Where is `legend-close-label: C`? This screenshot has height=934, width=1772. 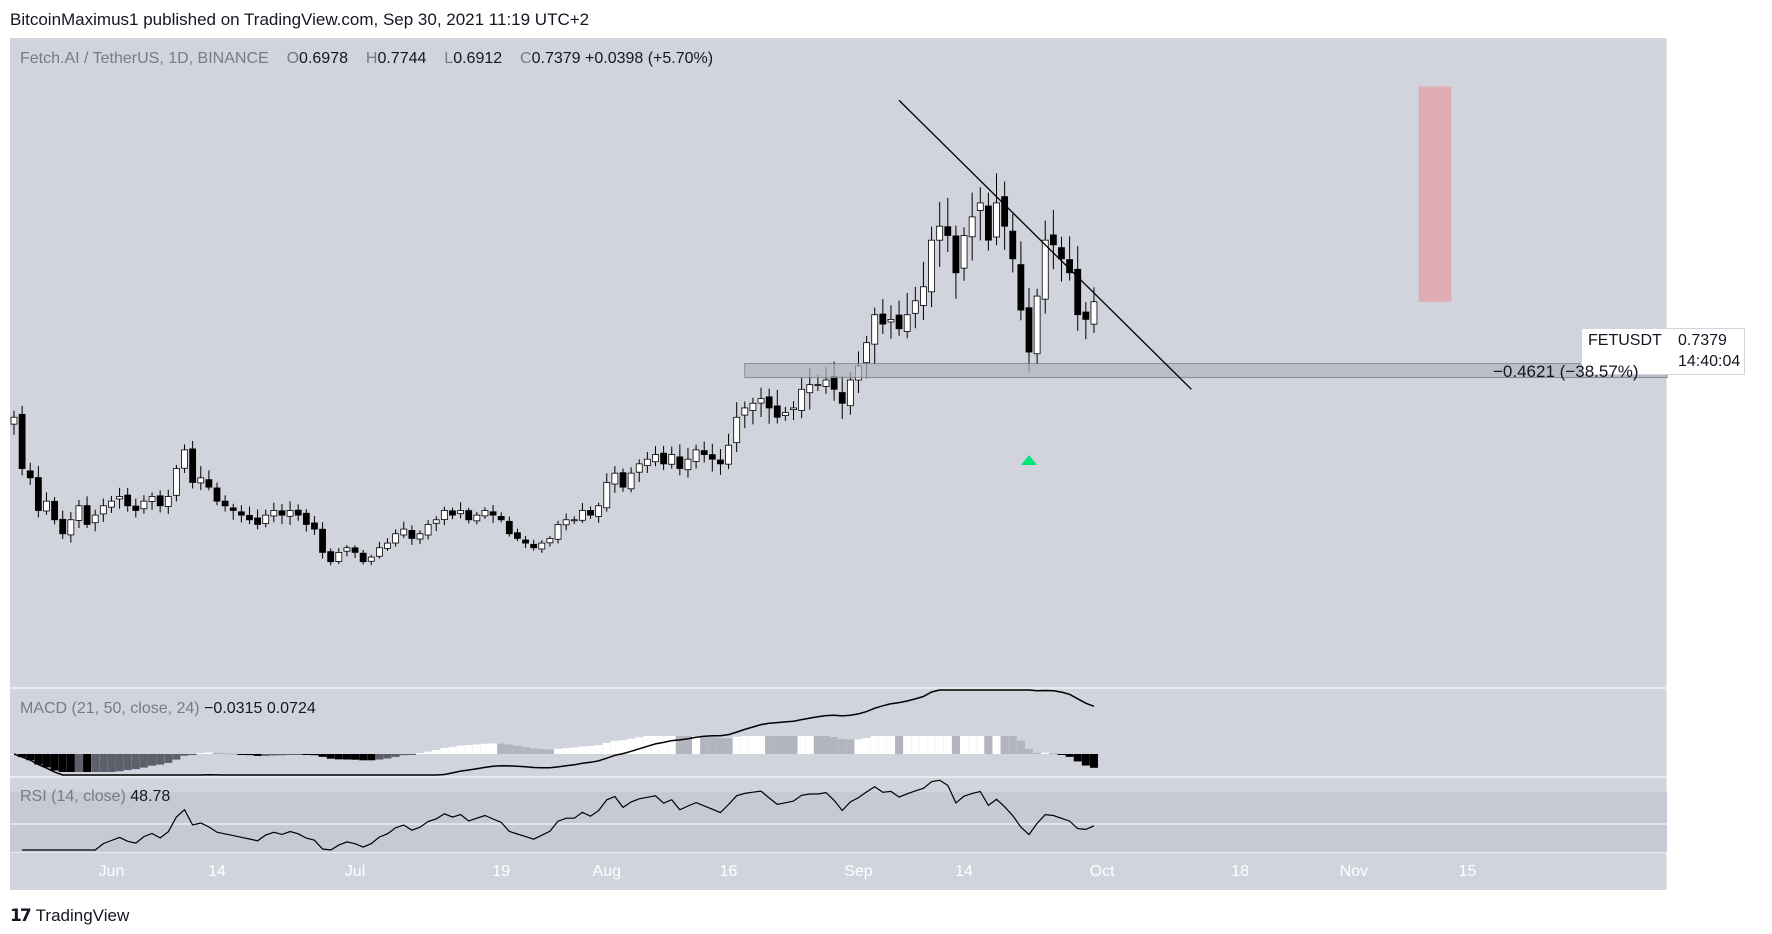 legend-close-label: C is located at coordinates (526, 58).